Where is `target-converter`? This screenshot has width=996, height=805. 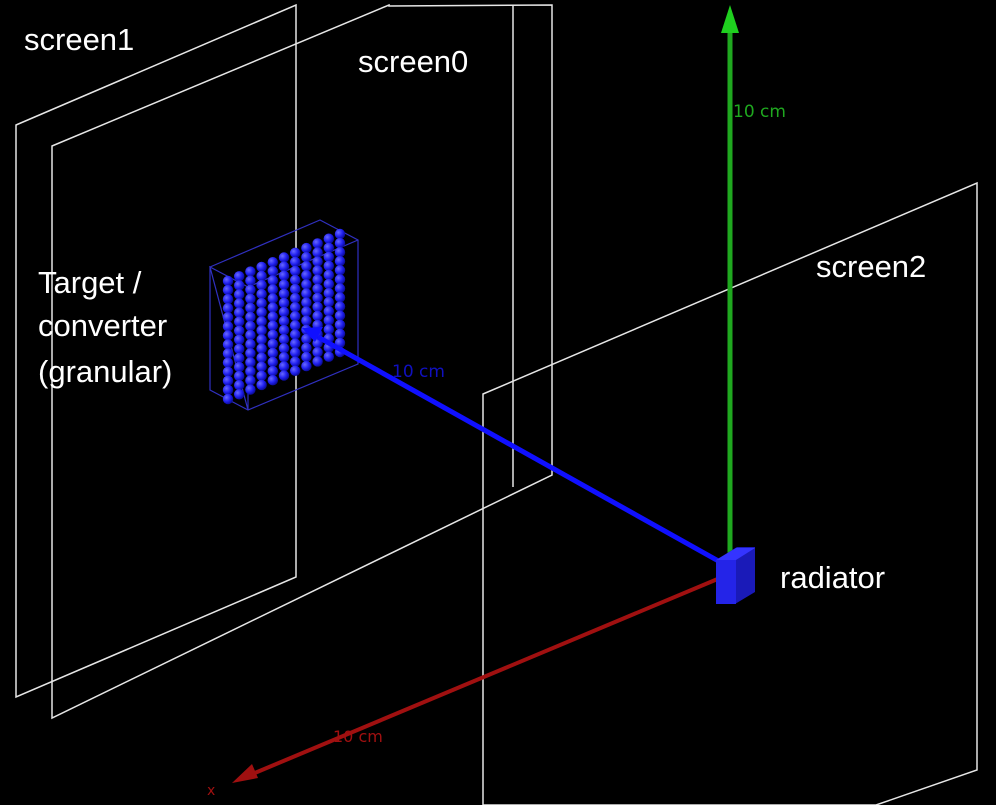
target-converter is located at coordinates (284, 315).